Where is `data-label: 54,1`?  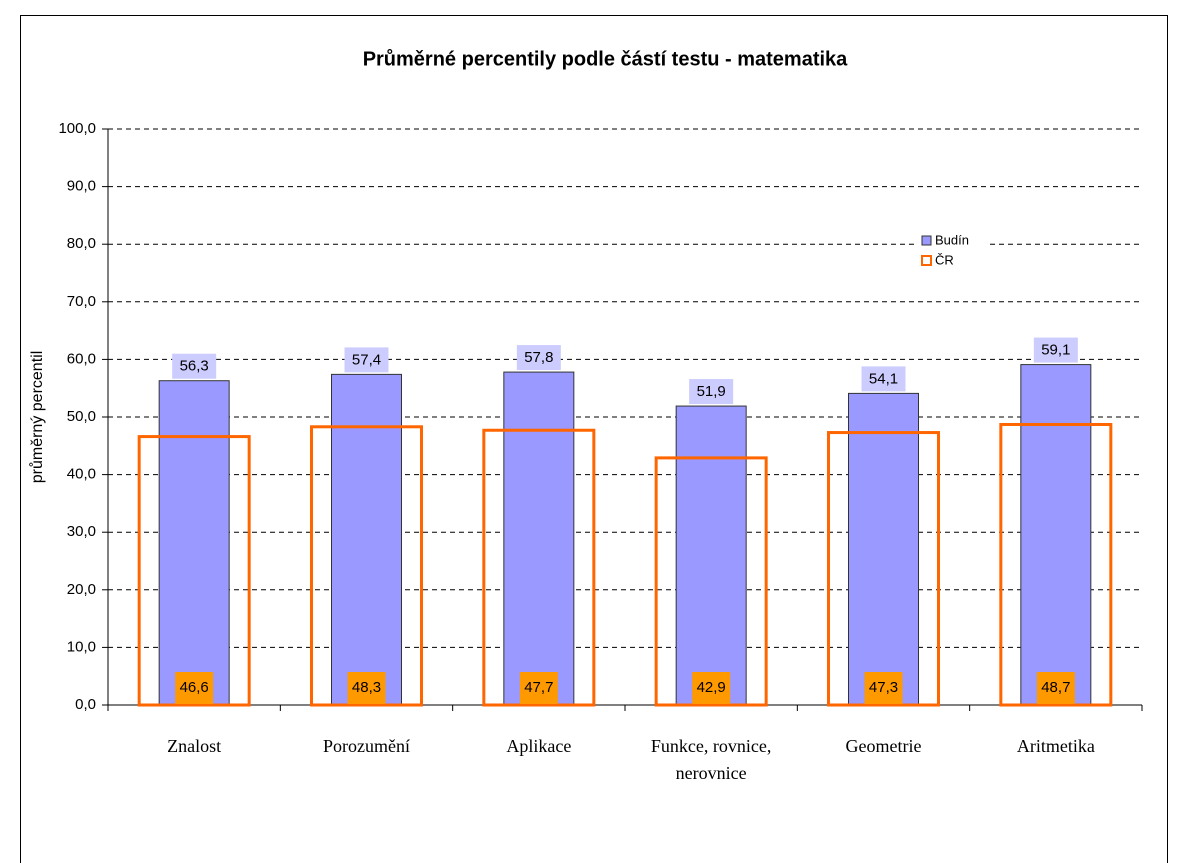 data-label: 54,1 is located at coordinates (883, 378).